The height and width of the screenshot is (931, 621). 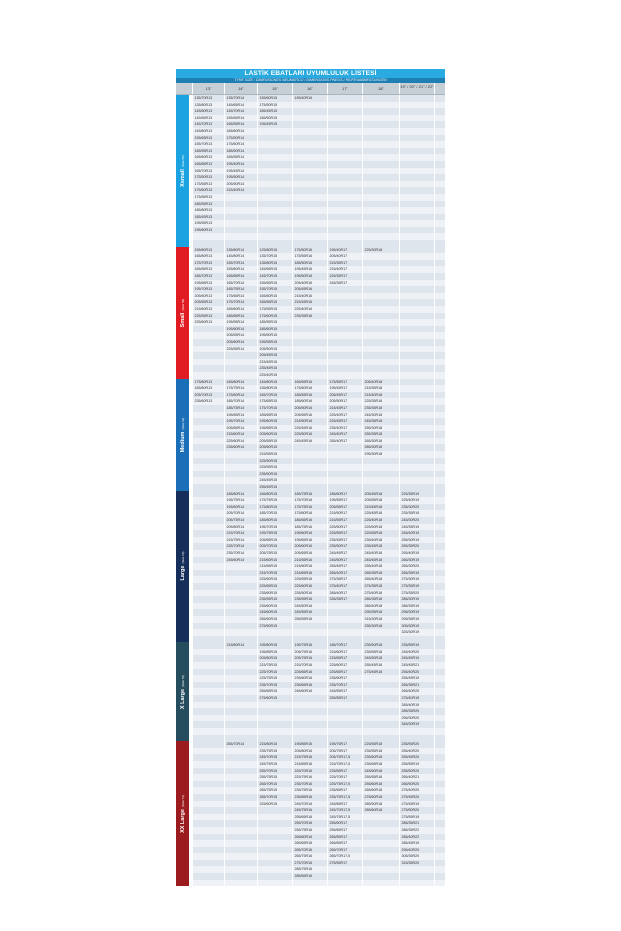 I want to click on size-group-band: Small(Size 58), so click(x=182, y=312).